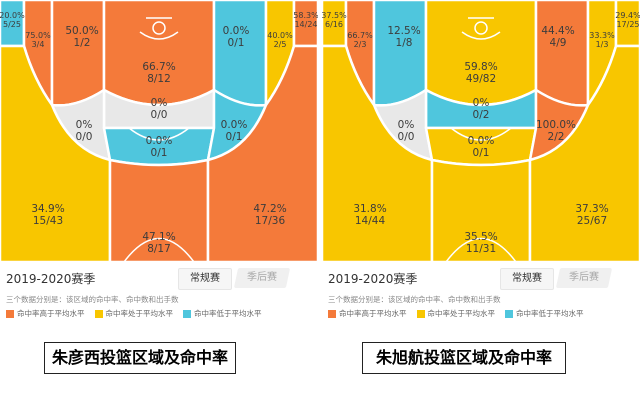 Image resolution: width=640 pixels, height=403 pixels. What do you see at coordinates (236, 43) in the screenshot?
I see `zone-frac-right-short-2: 0/1` at bounding box center [236, 43].